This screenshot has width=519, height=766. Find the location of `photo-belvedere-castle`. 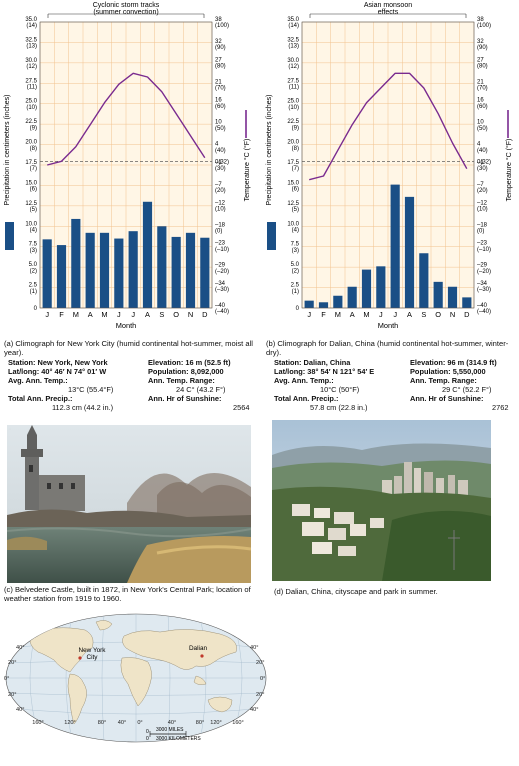

photo-belvedere-castle is located at coordinates (129, 504).